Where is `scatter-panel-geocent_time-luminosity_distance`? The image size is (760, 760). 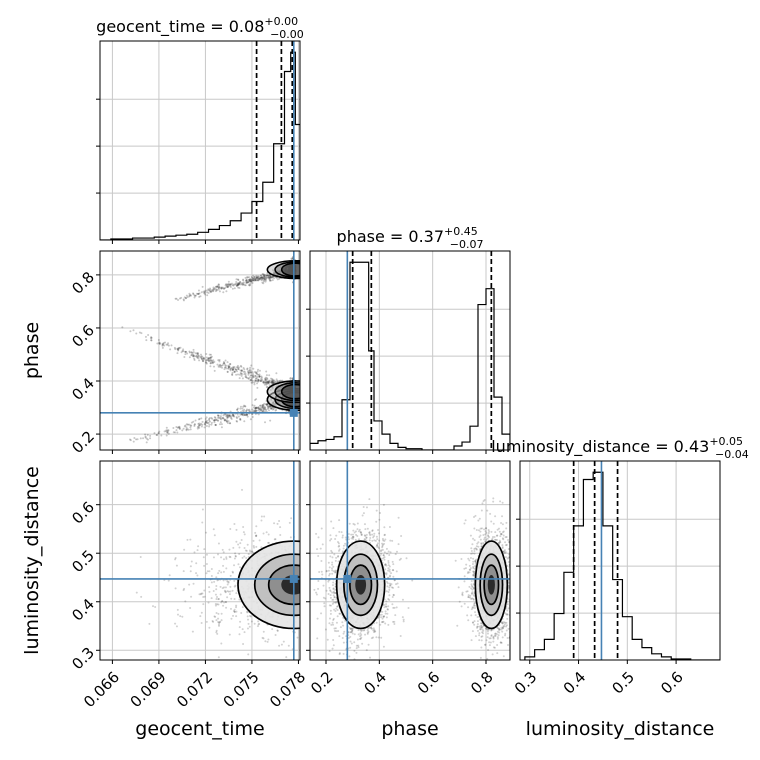 scatter-panel-geocent_time-luminosity_distance is located at coordinates (198, 562).